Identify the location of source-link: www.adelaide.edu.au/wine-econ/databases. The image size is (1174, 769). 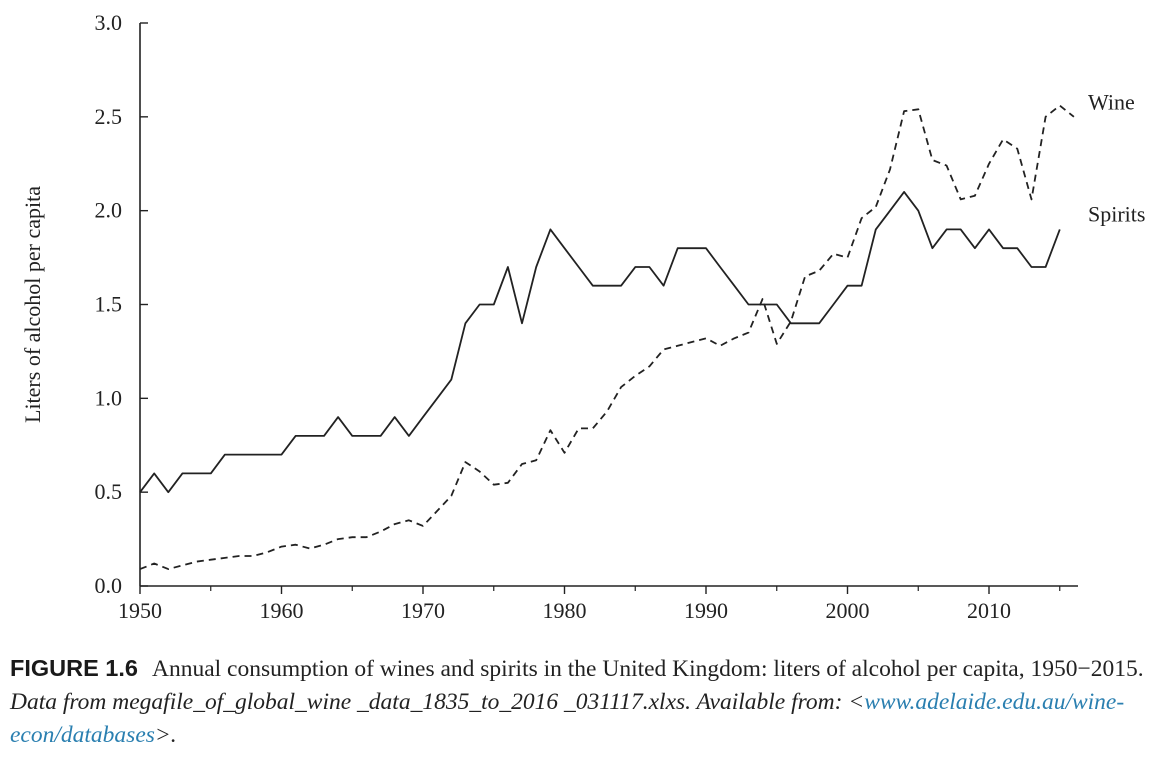
(567, 718).